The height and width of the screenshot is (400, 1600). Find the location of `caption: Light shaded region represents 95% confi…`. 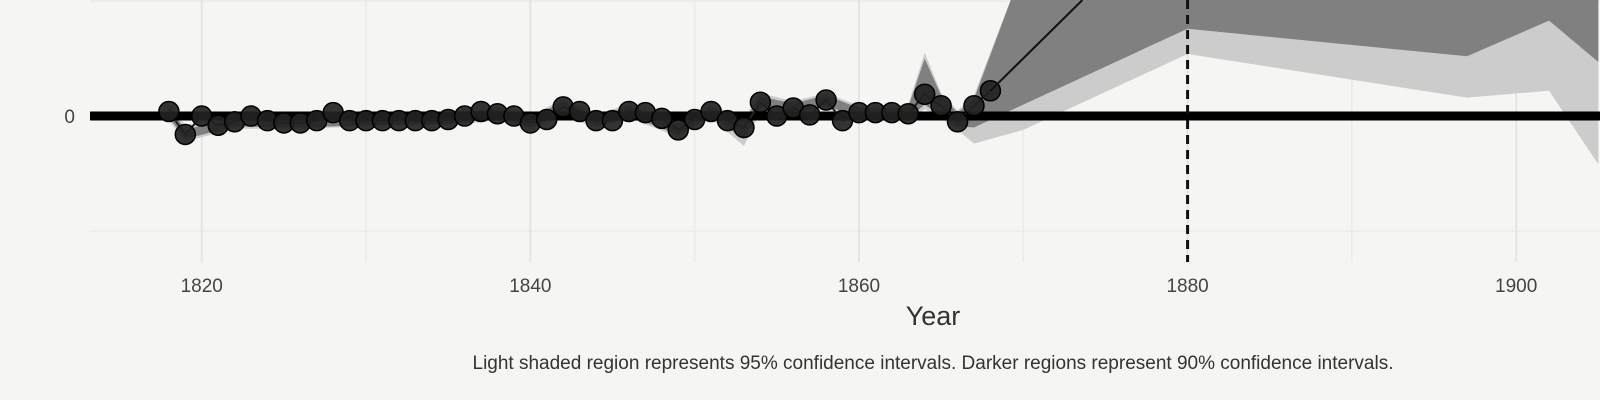

caption: Light shaded region represents 95% confi… is located at coordinates (933, 363).